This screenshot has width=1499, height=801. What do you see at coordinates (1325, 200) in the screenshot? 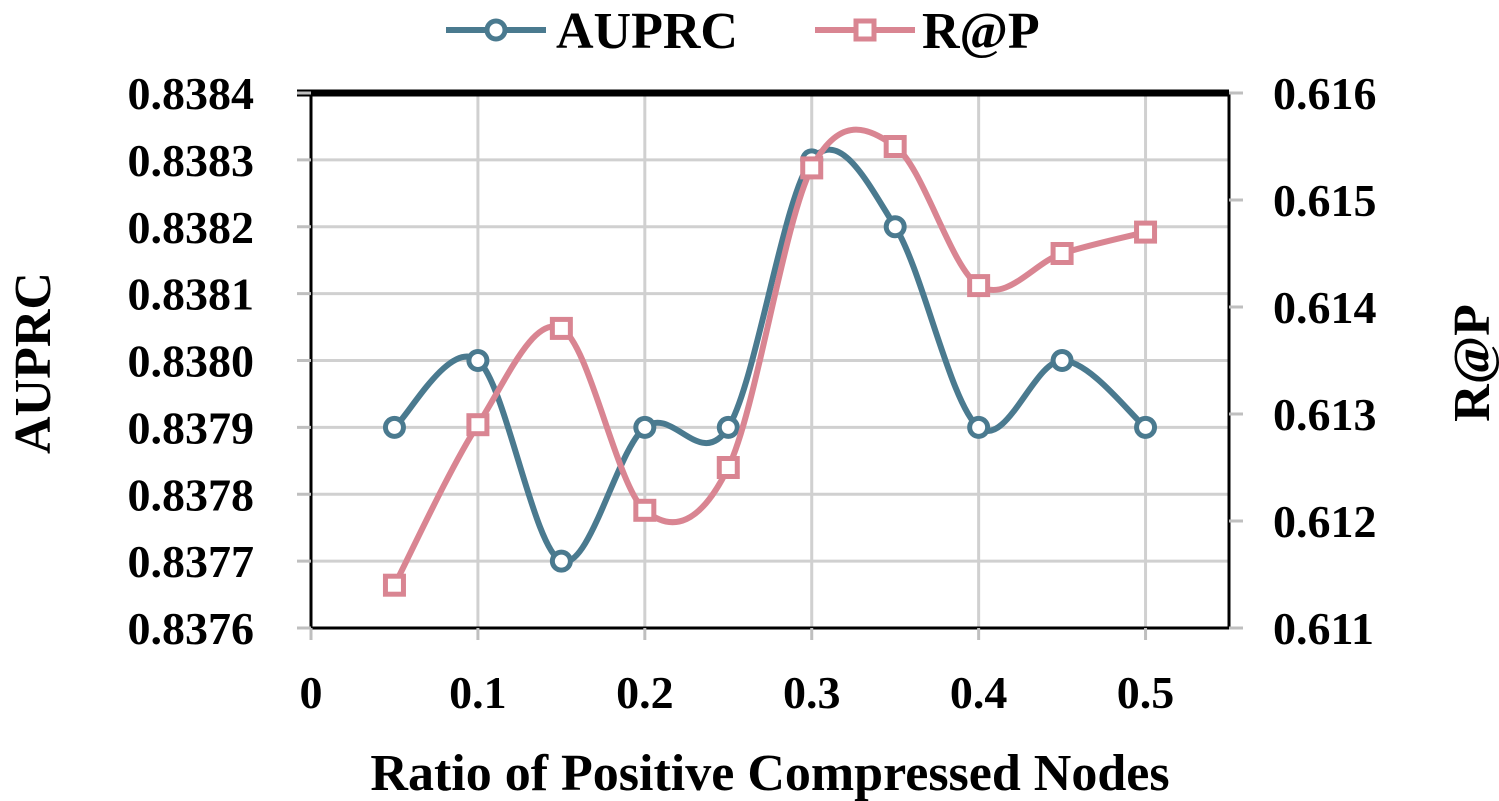
I see `right-tick-label: 0.615` at bounding box center [1325, 200].